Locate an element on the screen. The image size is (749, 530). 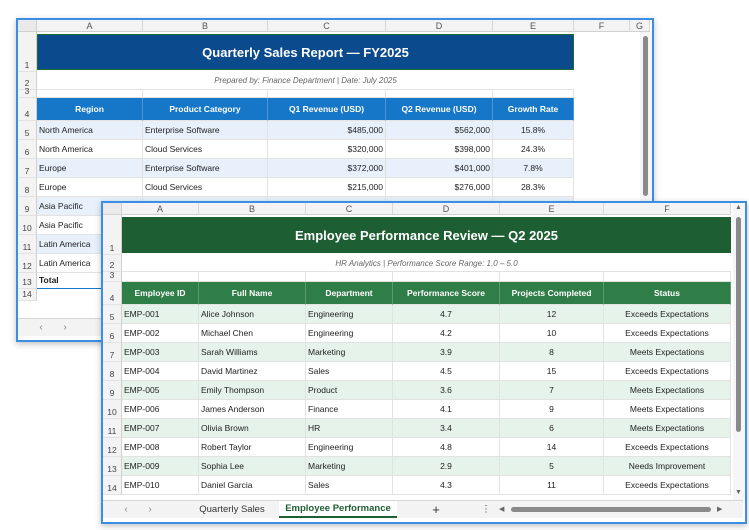
column-title-cell: Employee ID is located at coordinates (160, 293).